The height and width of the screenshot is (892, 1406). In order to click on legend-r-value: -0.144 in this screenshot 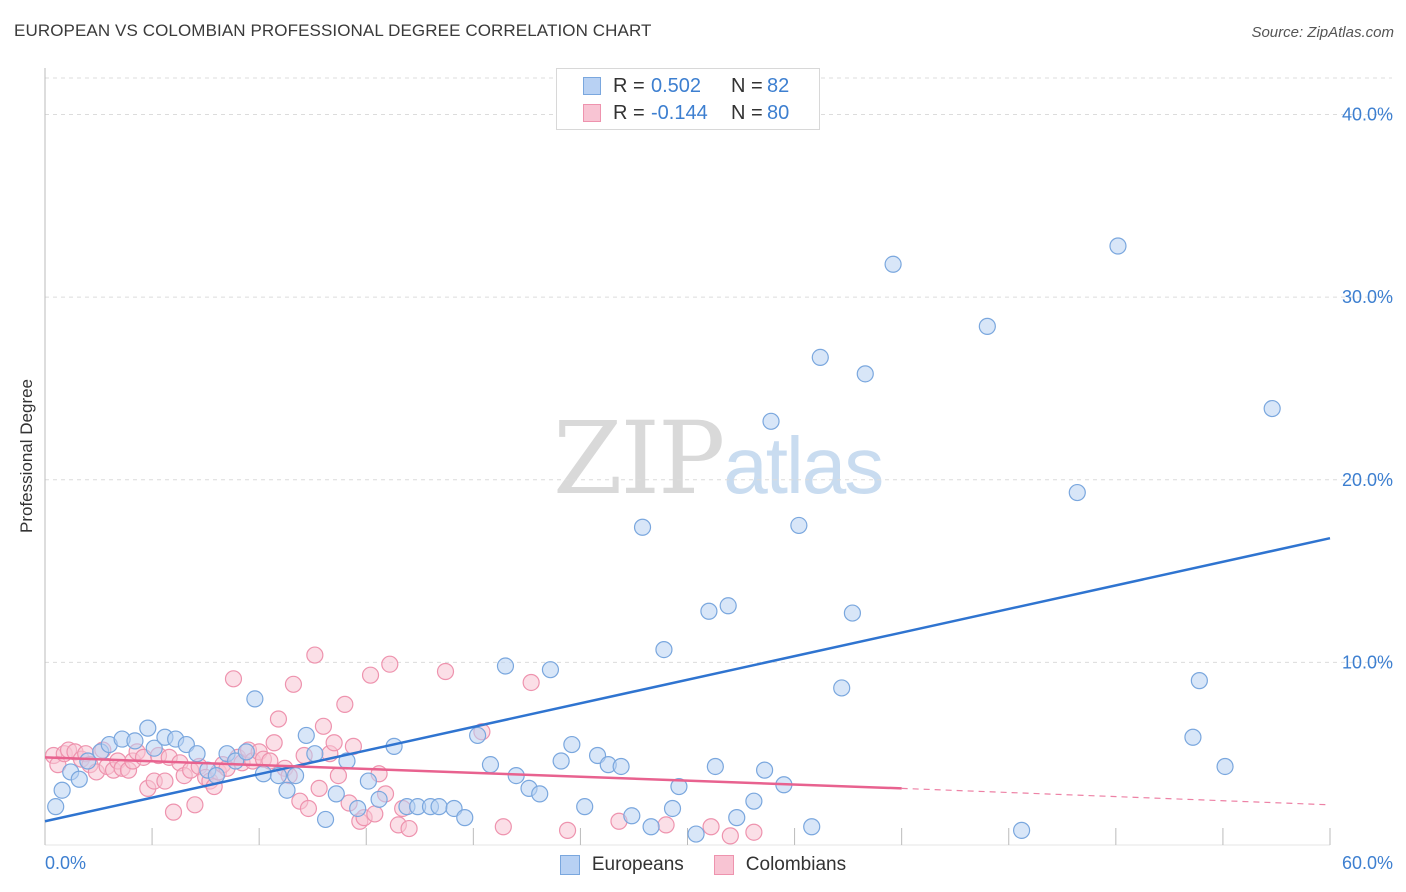, I will do `click(679, 112)`.